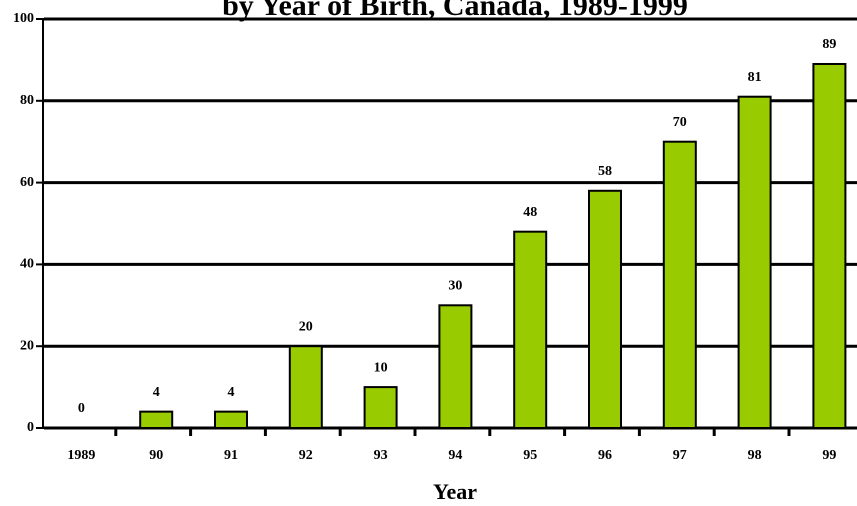  I want to click on y-tick-label: 20, so click(27, 345).